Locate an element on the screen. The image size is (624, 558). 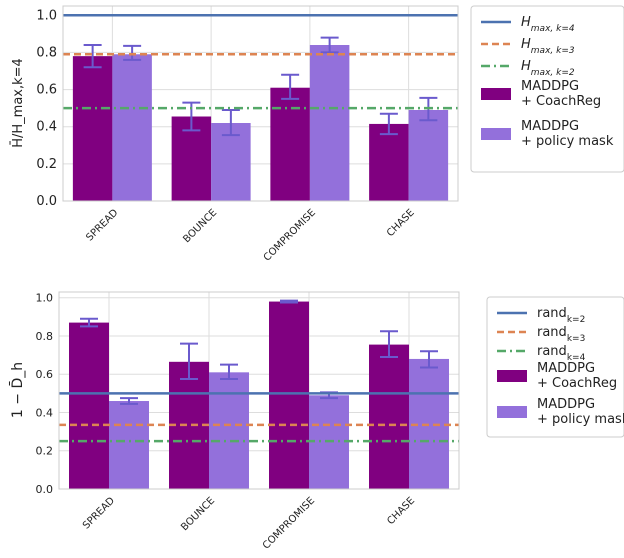
y-axis-label: 1 − D̄_h is located at coordinates (17, 390).